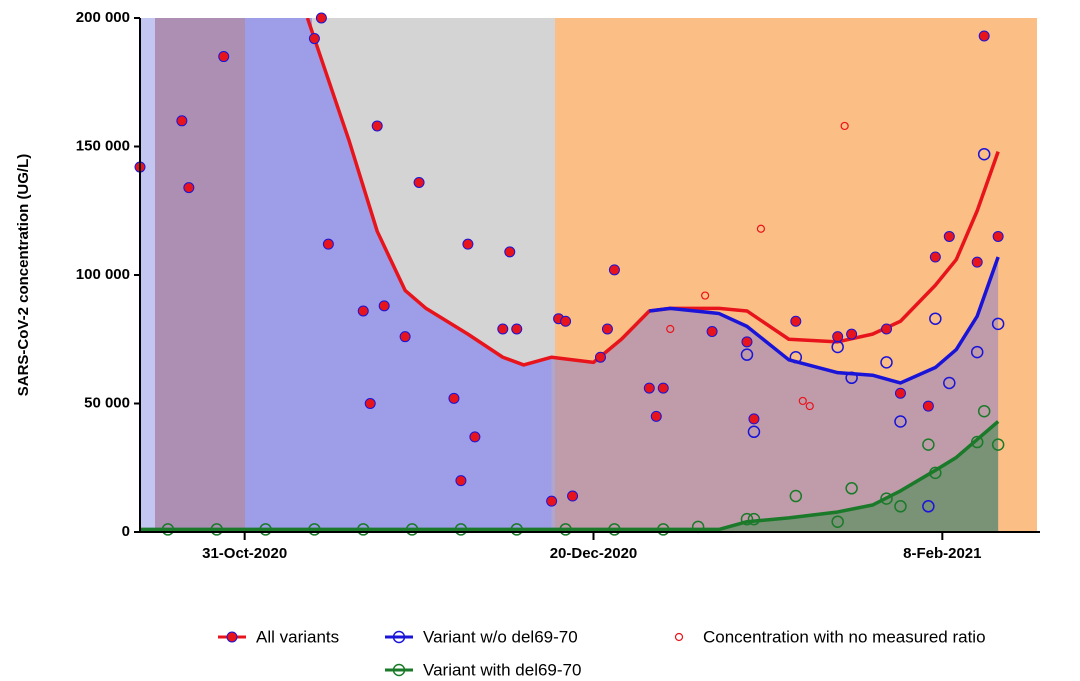 The height and width of the screenshot is (681, 1080). Describe the element at coordinates (502, 669) in the screenshot. I see `legend-label: Variant with del69-70` at that location.